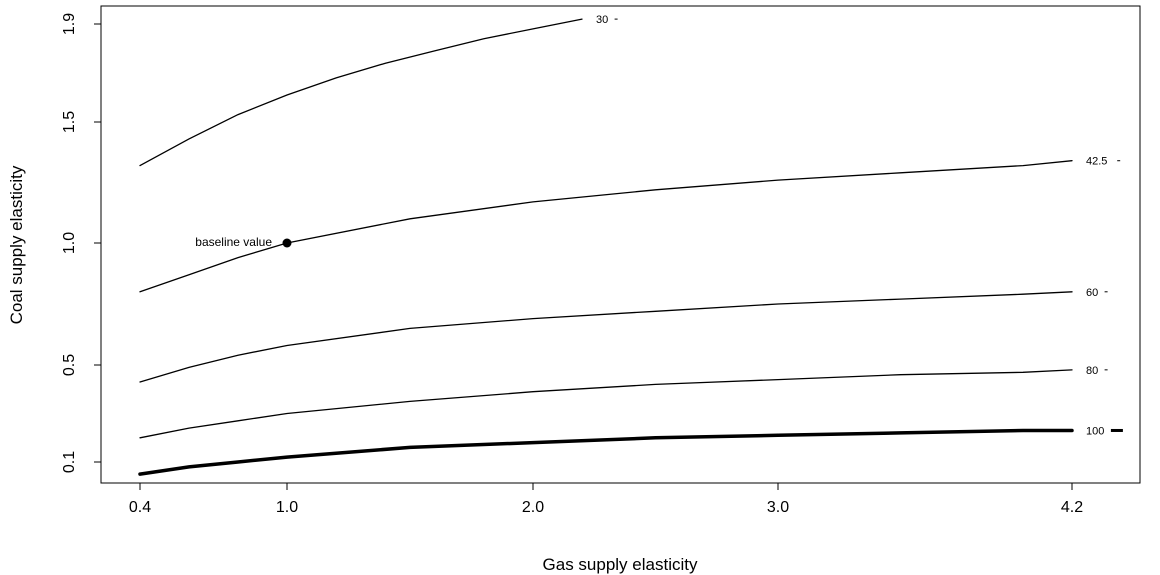 This screenshot has height=575, width=1160. I want to click on annotations: baseline value, so click(243, 242).